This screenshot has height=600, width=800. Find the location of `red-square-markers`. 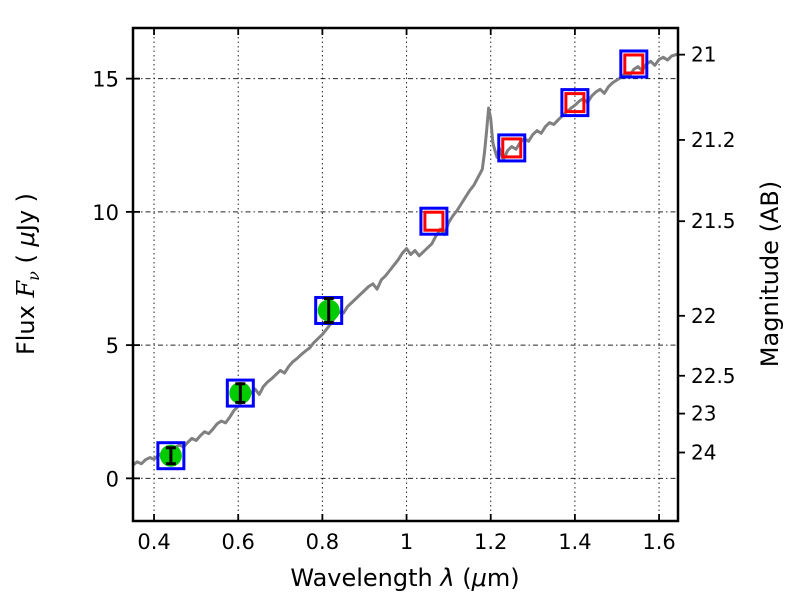

red-square-markers is located at coordinates (534, 142).